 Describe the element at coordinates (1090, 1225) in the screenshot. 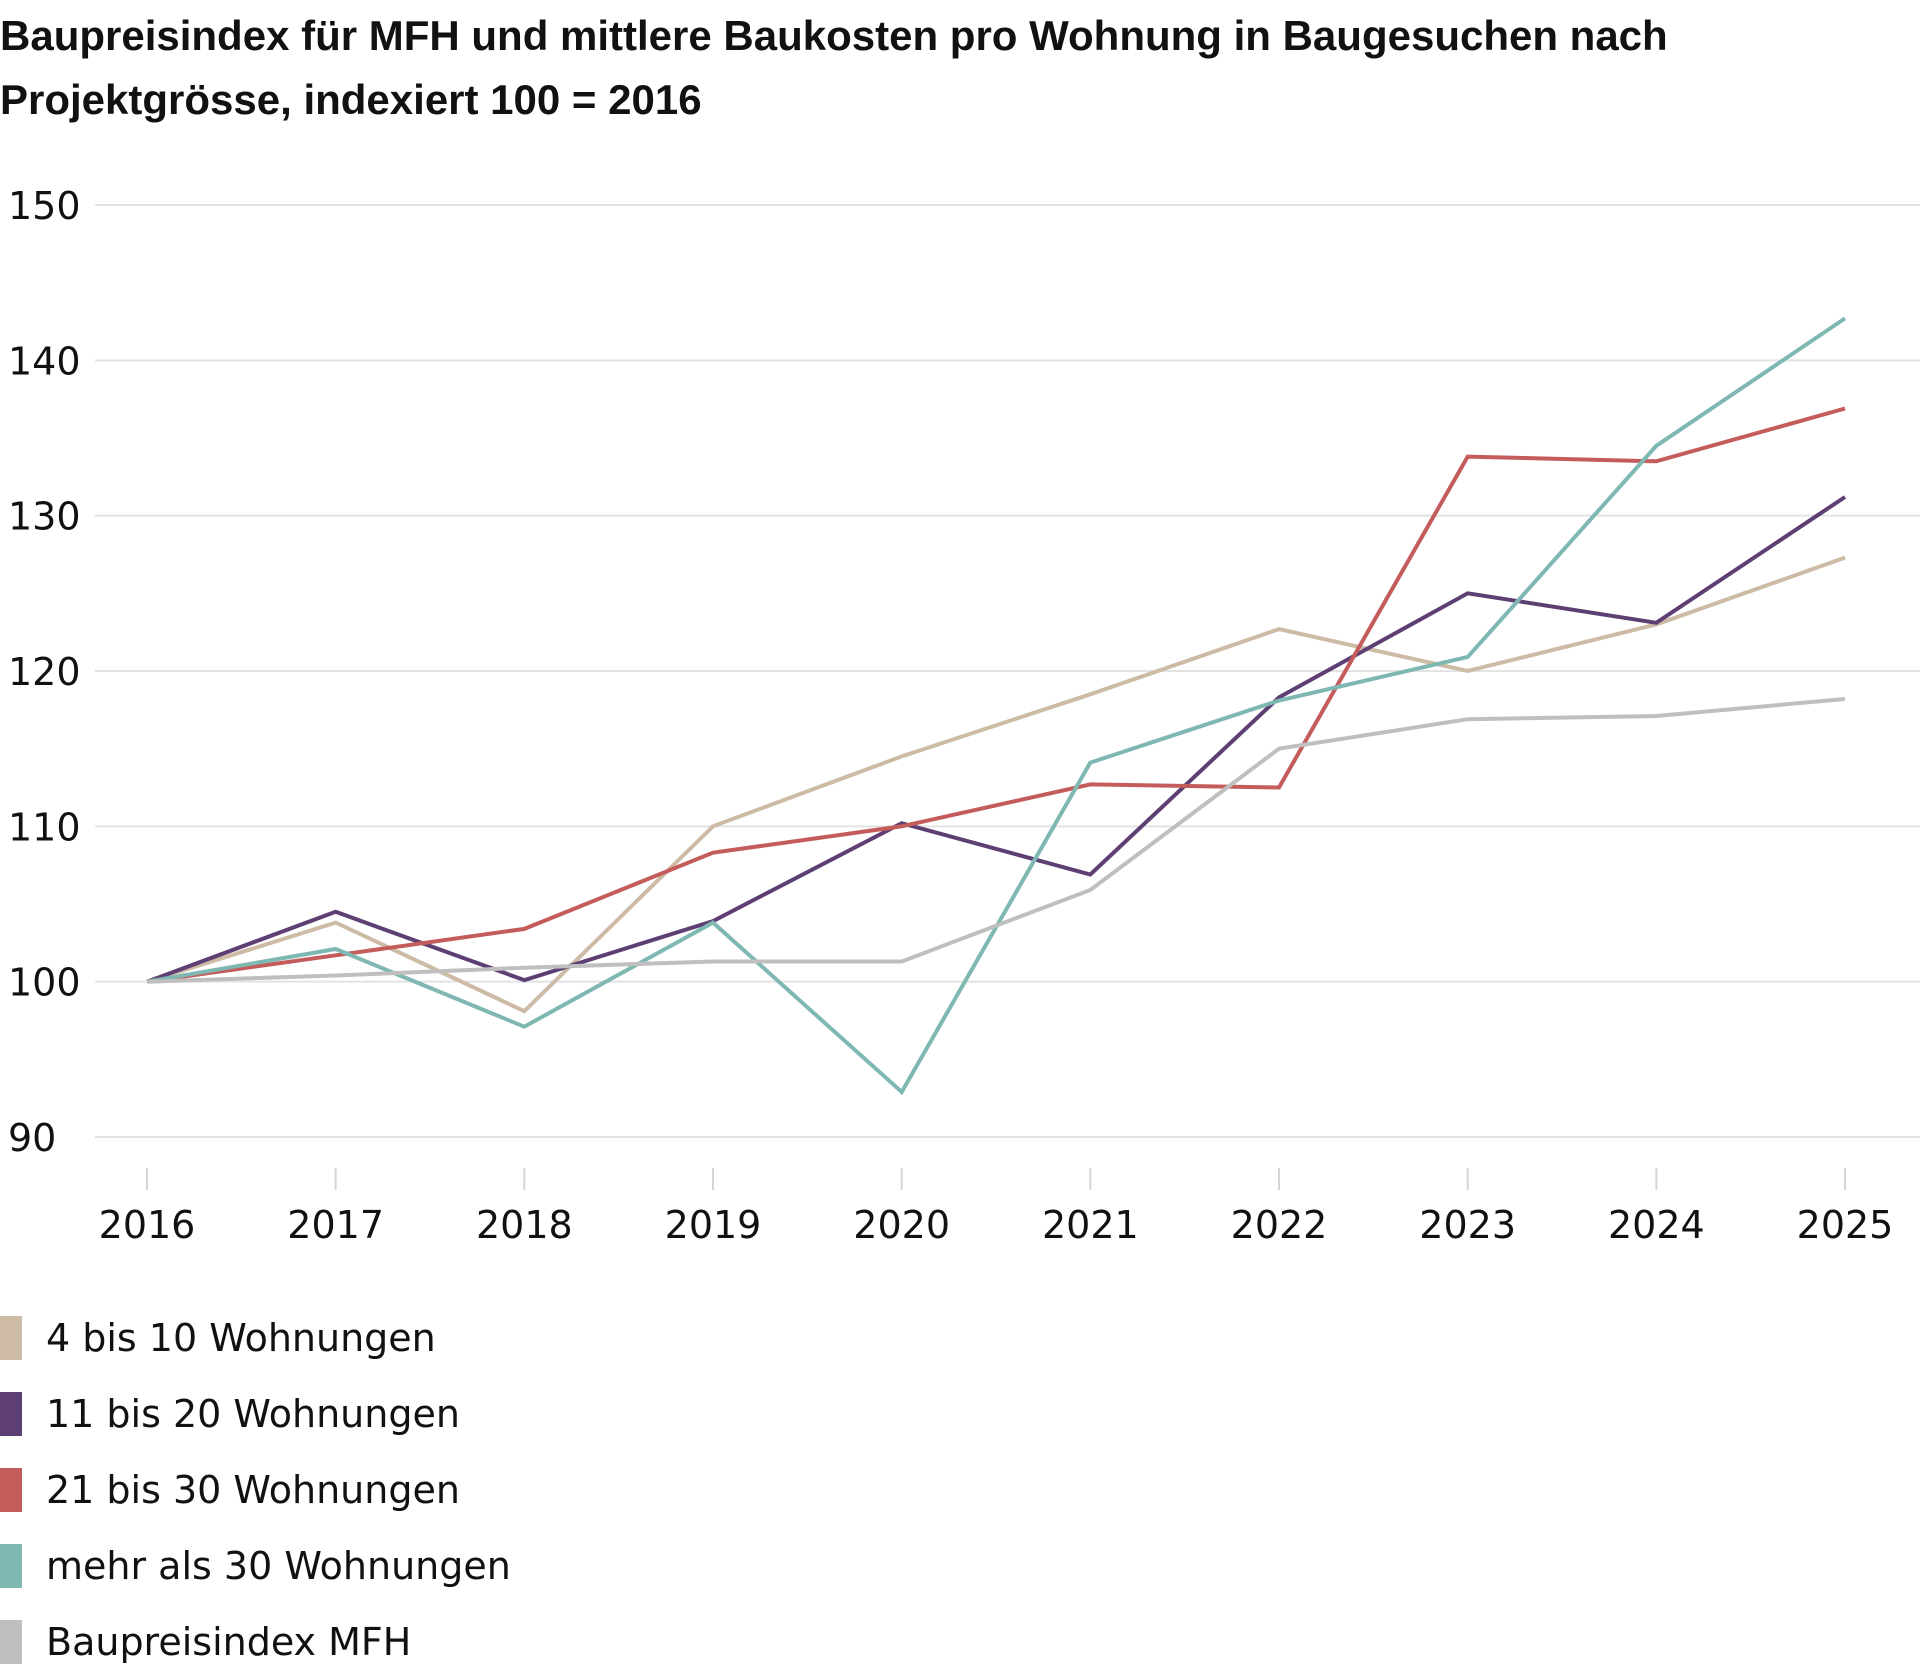

I see `x-tick-label: 2021` at that location.